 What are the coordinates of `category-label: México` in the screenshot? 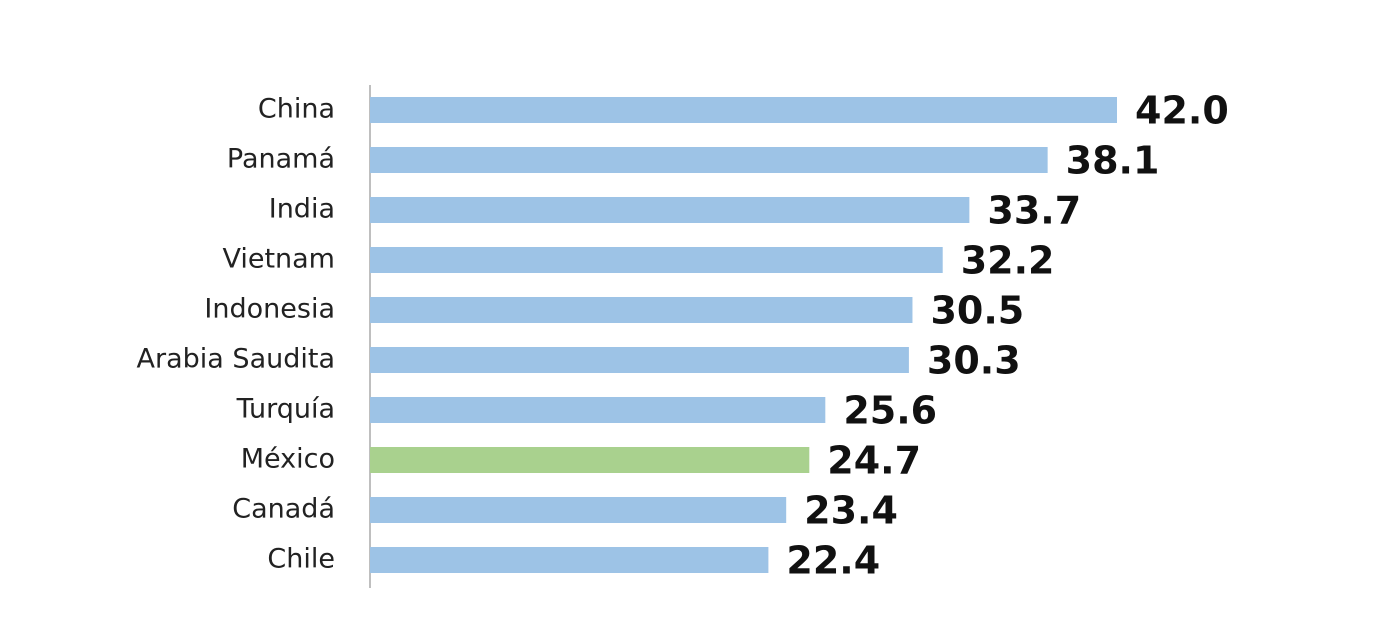 It's located at (288, 459).